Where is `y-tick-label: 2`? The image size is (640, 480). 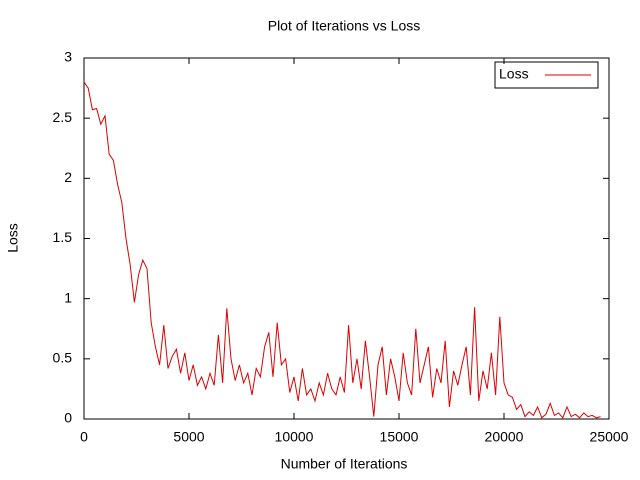
y-tick-label: 2 is located at coordinates (68, 177).